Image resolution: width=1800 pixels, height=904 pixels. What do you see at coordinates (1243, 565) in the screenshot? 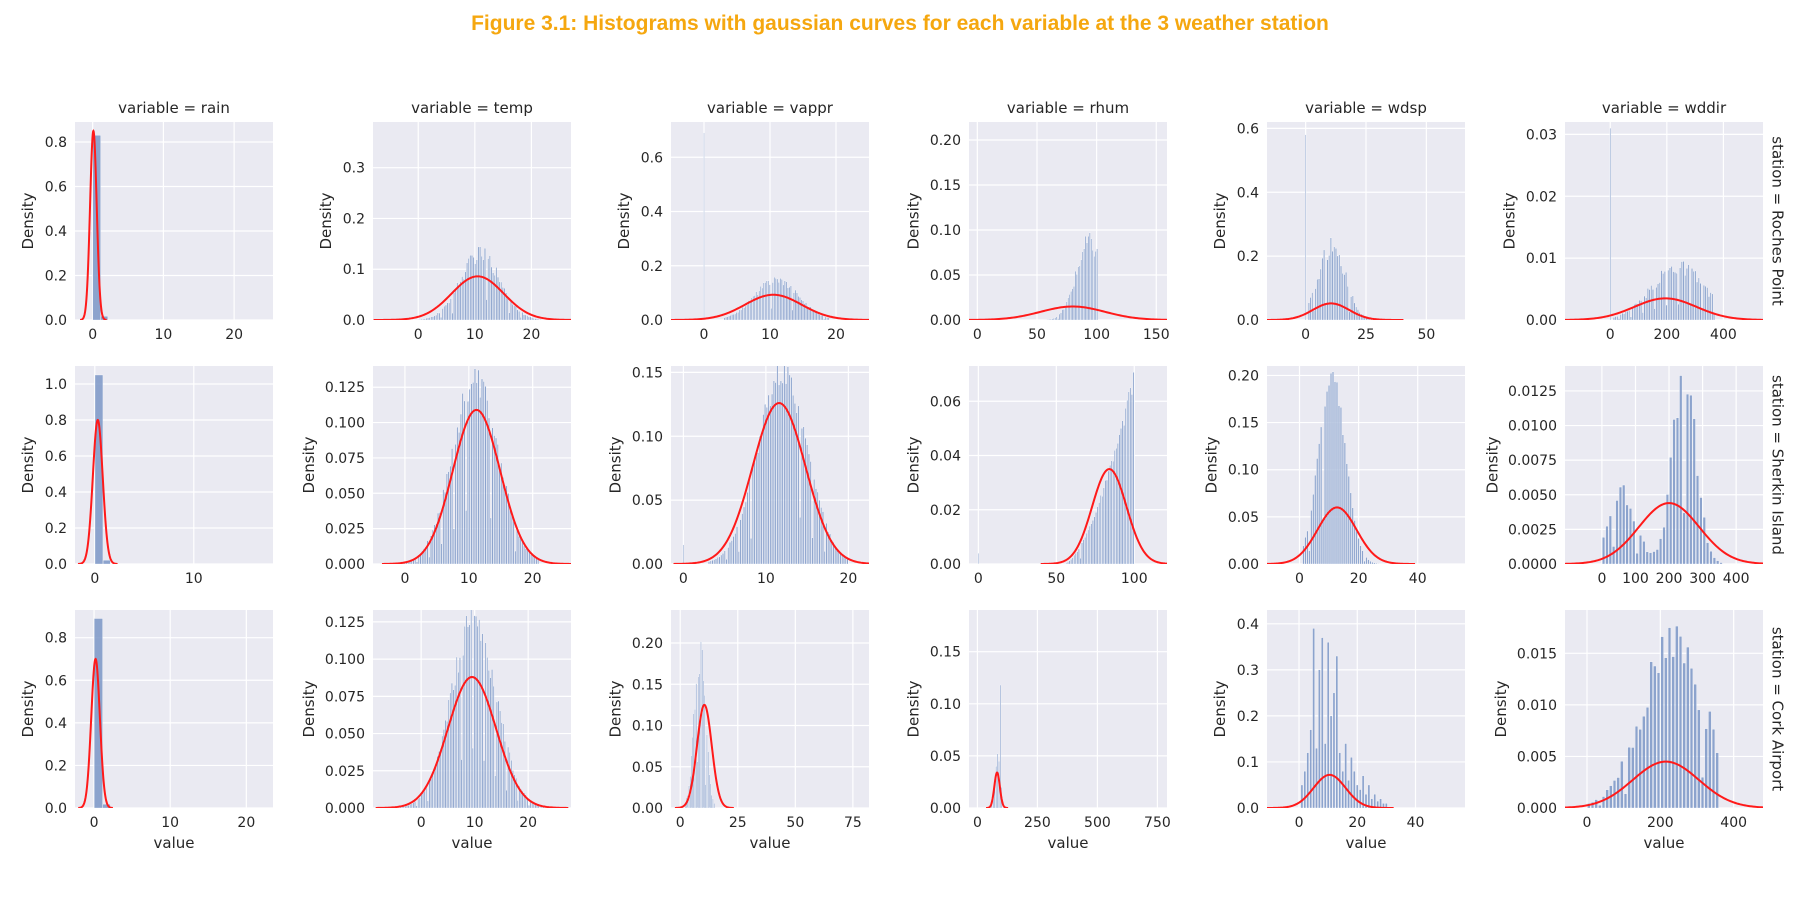
I see `y-tick-label: 0.00` at bounding box center [1243, 565].